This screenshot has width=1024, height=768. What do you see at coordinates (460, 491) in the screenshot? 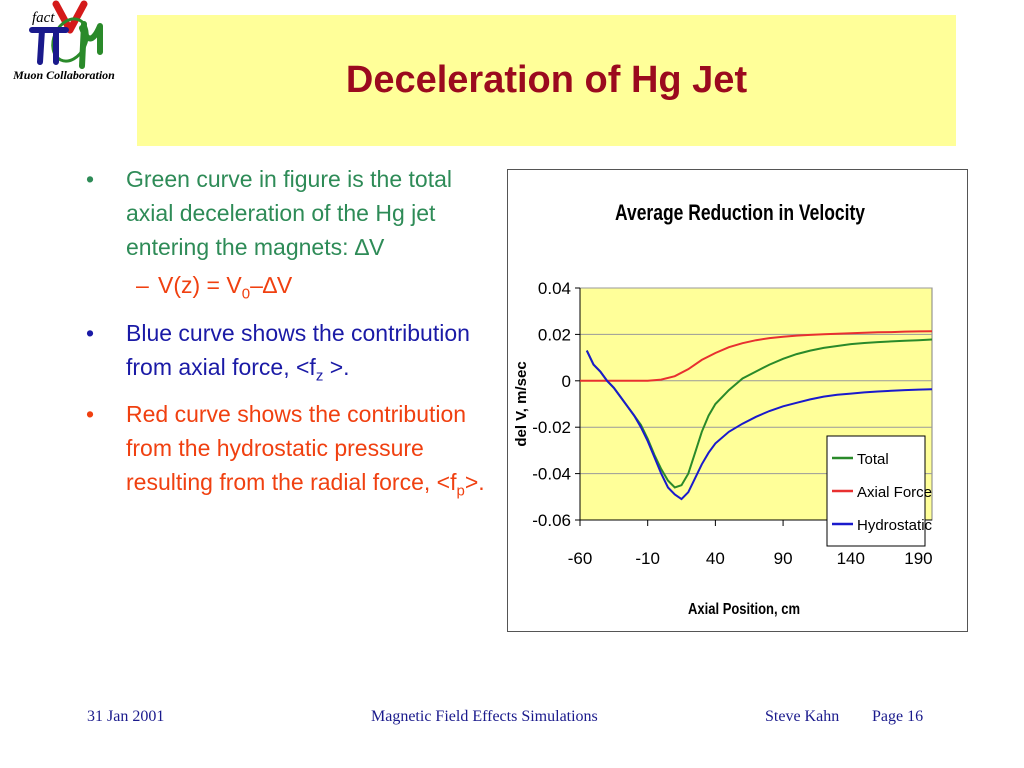
I see `bullet-subscript: p` at bounding box center [460, 491].